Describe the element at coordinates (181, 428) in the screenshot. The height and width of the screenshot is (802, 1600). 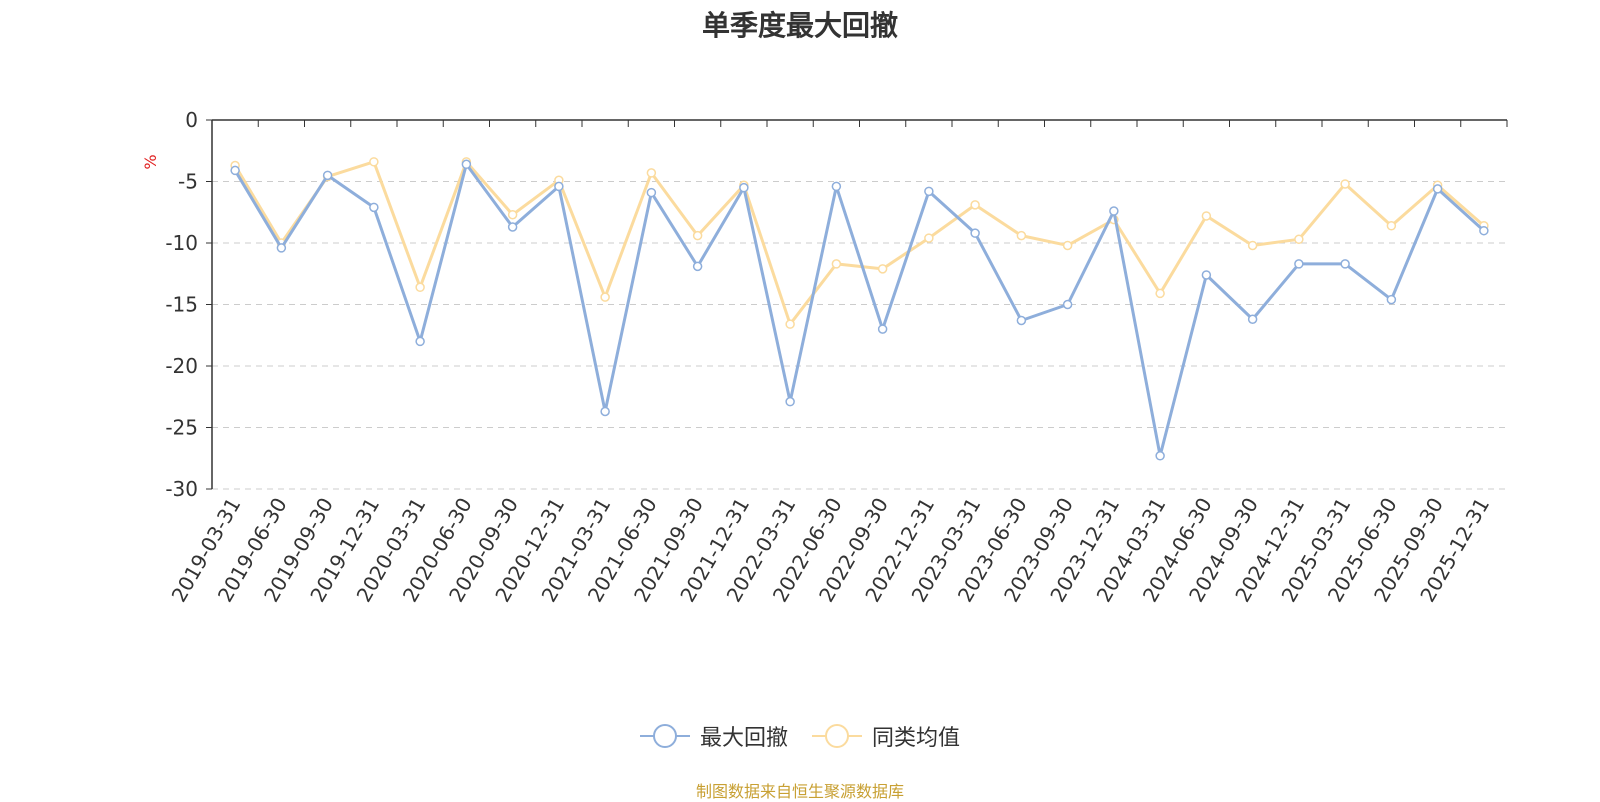
I see `y-tick-label: -25` at that location.